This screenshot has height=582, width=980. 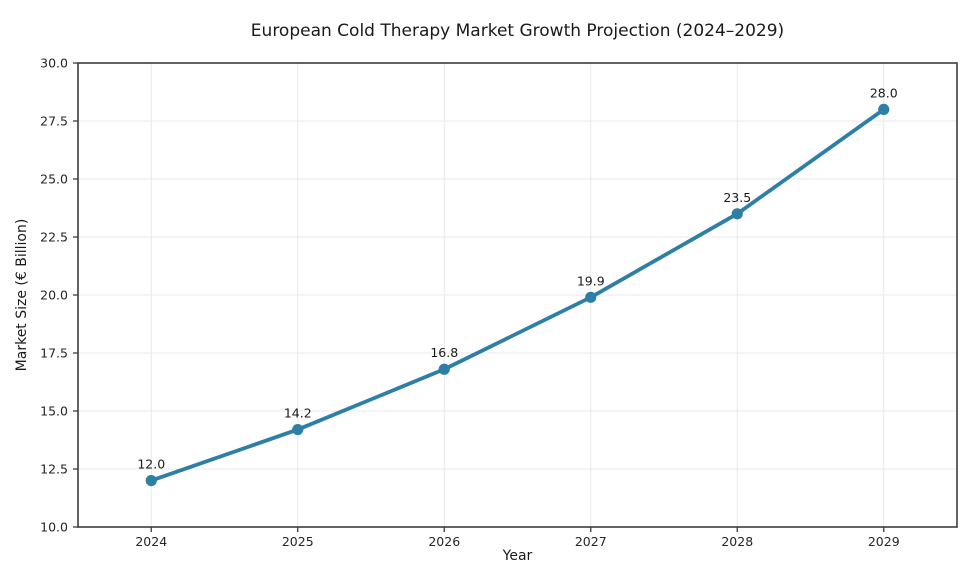 I want to click on y-tick-label: 25.0, so click(x=54, y=178).